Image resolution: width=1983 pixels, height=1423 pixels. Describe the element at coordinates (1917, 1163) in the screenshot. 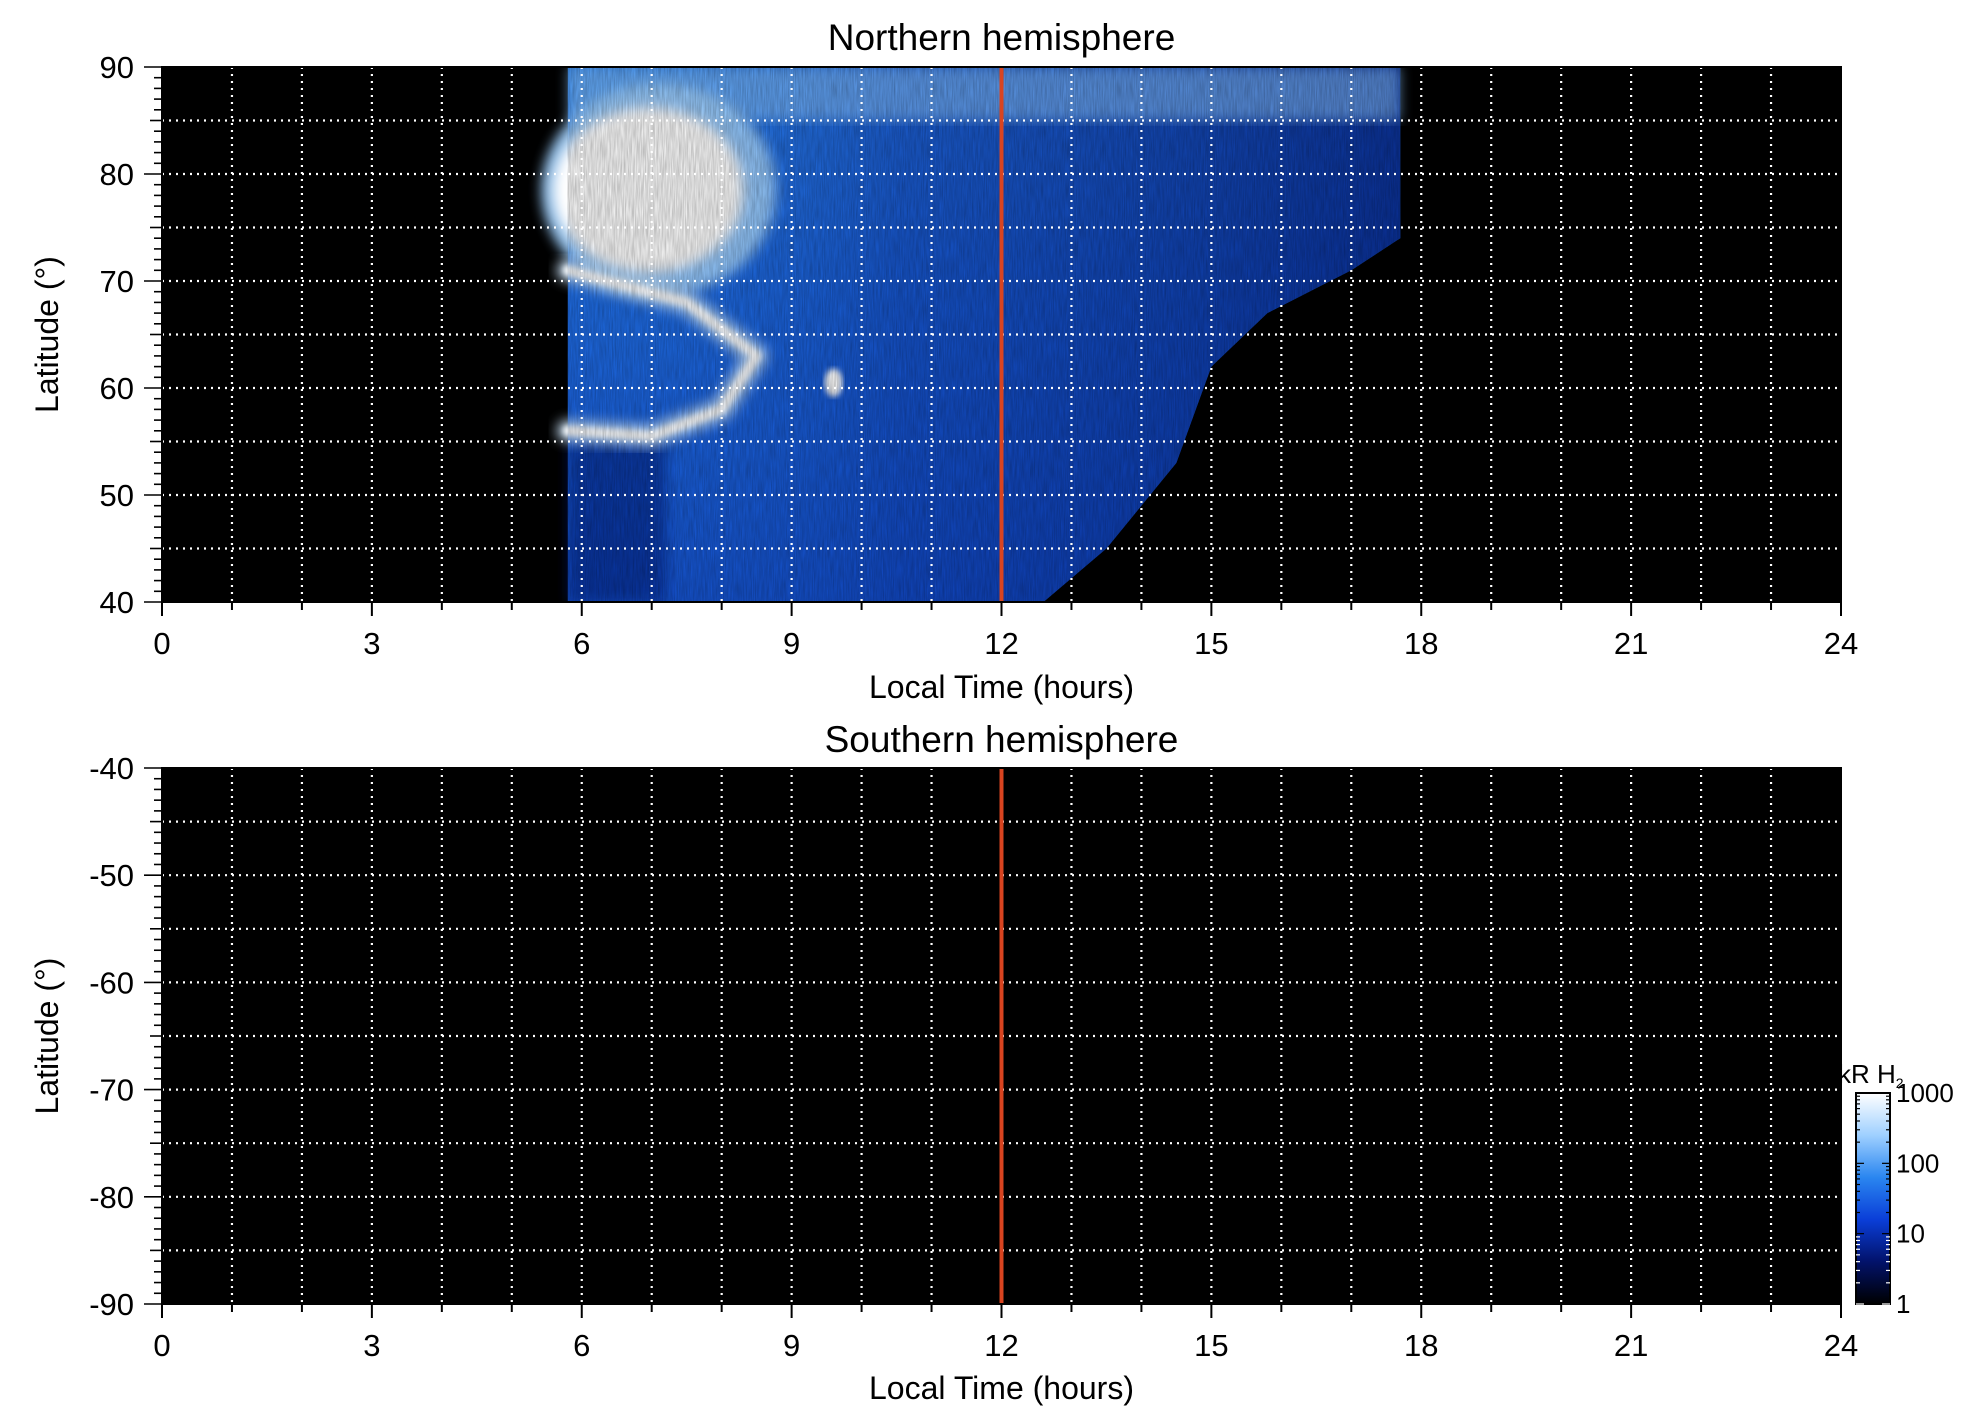

I see `colorbar-tick-label: 100` at that location.